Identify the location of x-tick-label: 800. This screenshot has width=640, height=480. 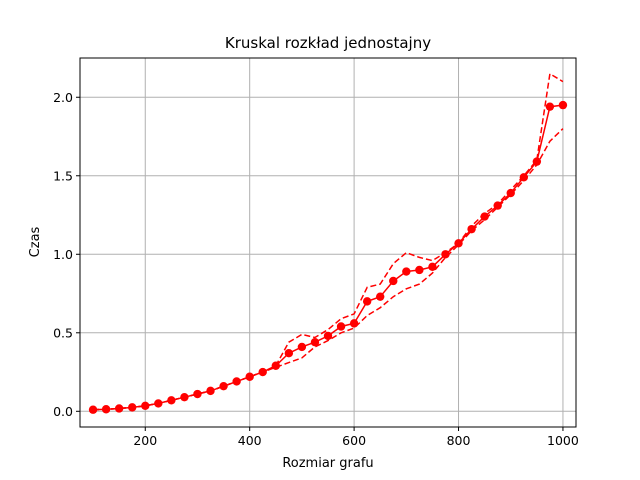
(459, 440).